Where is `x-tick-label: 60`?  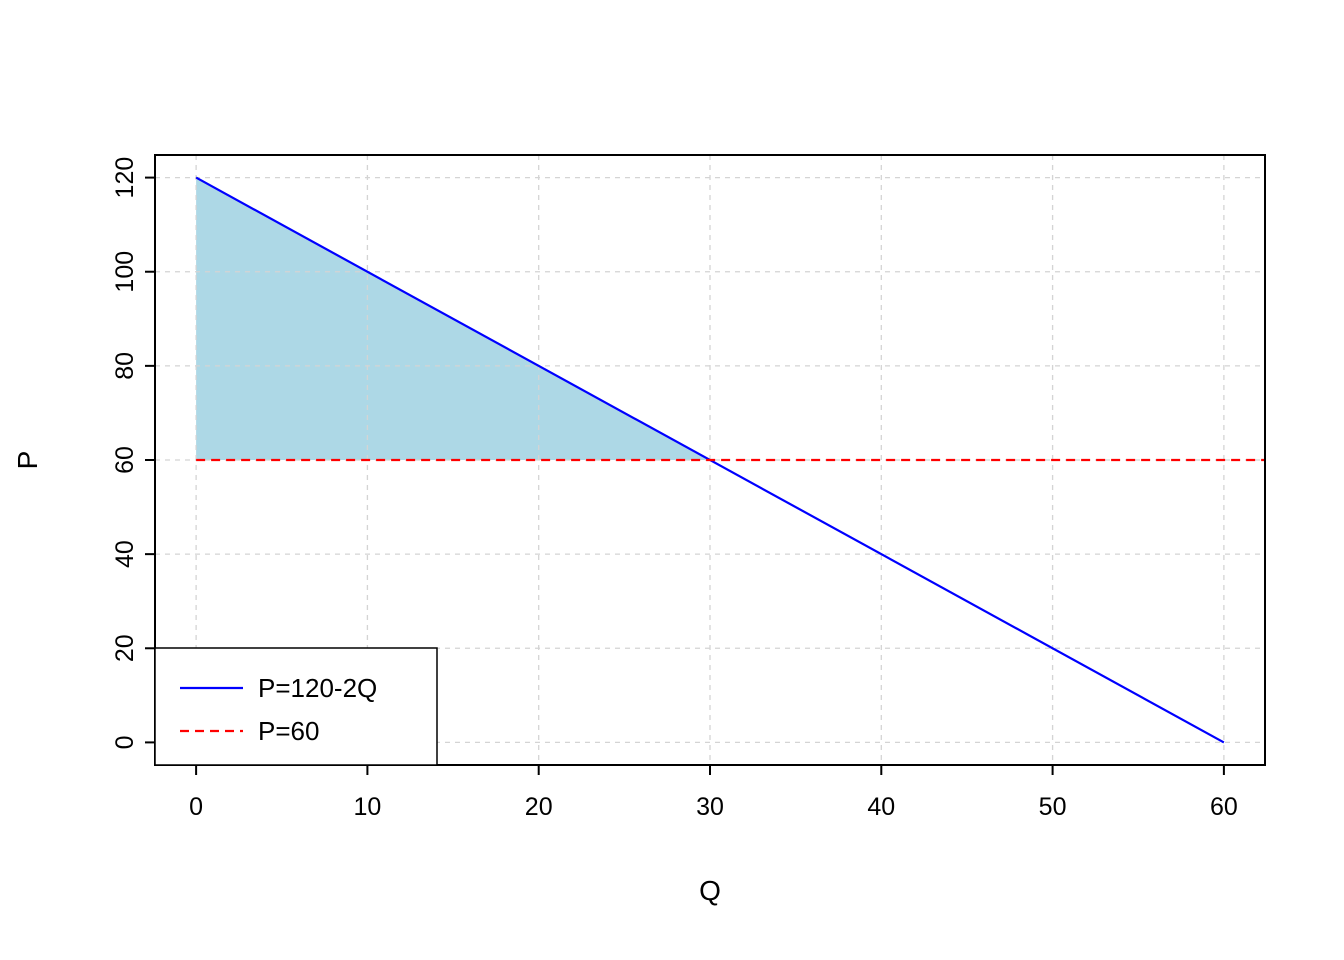
x-tick-label: 60 is located at coordinates (1224, 807).